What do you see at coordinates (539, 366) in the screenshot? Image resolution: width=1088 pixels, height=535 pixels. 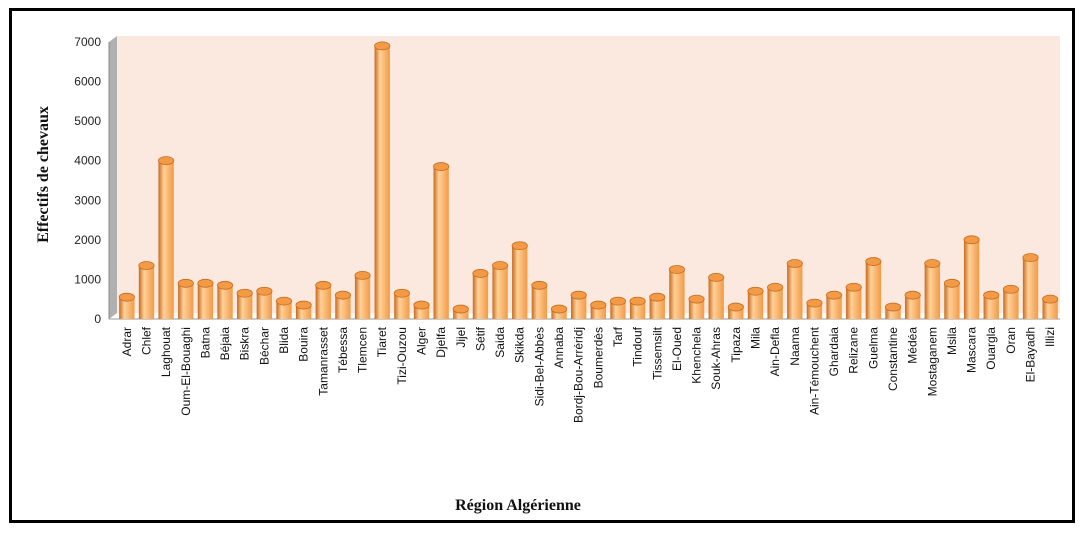 I see `category-label: Sidi-Bel-Abbès` at bounding box center [539, 366].